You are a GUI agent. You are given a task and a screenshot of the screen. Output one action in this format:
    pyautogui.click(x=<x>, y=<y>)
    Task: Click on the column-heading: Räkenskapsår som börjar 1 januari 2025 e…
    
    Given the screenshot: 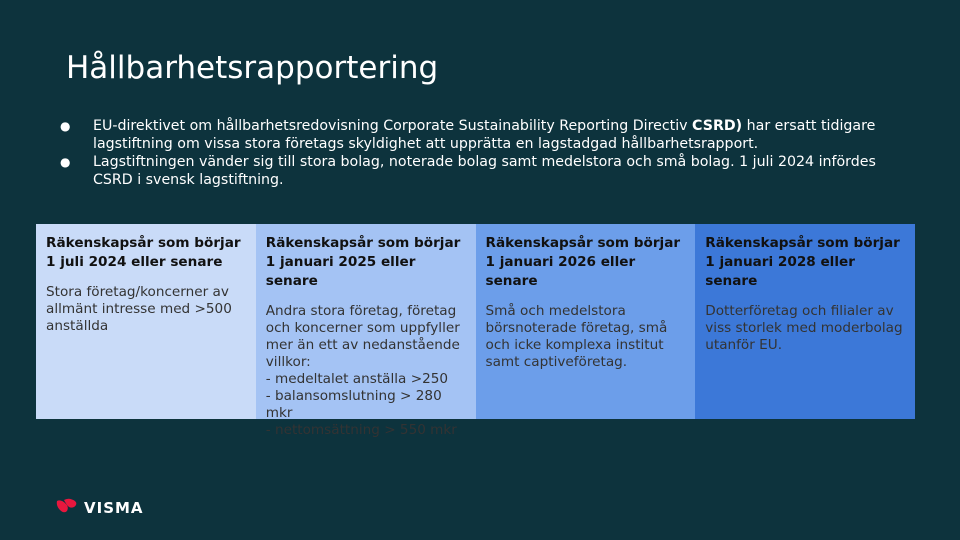 What is the action you would take?
    pyautogui.click(x=363, y=262)
    